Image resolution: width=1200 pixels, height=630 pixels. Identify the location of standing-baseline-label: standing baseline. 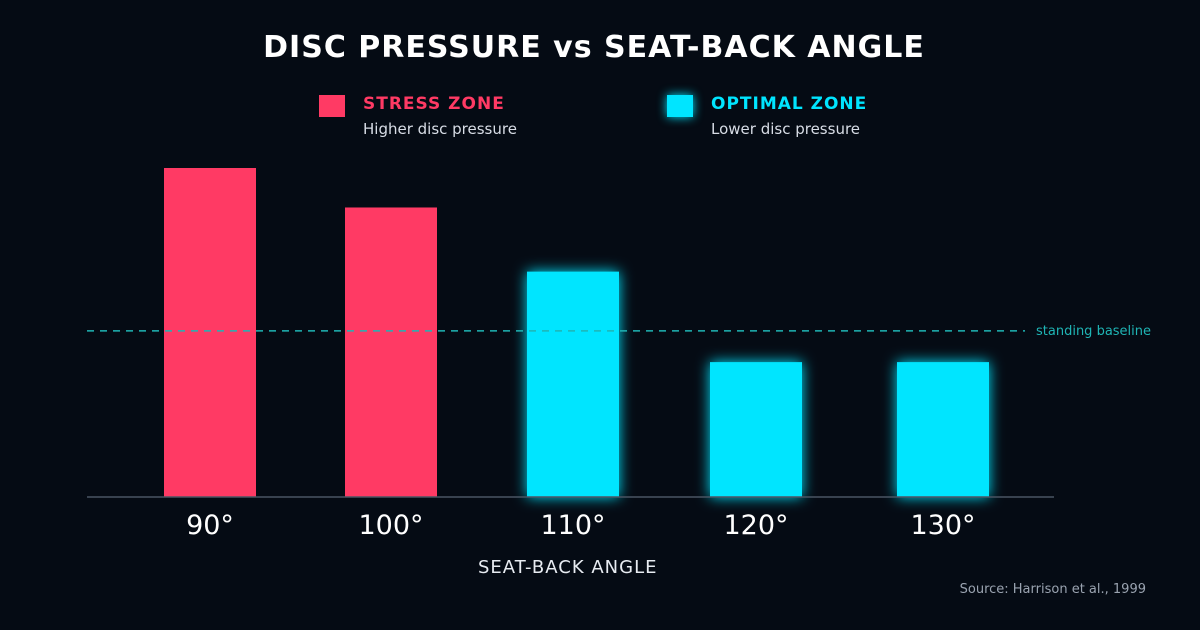
(1093, 331).